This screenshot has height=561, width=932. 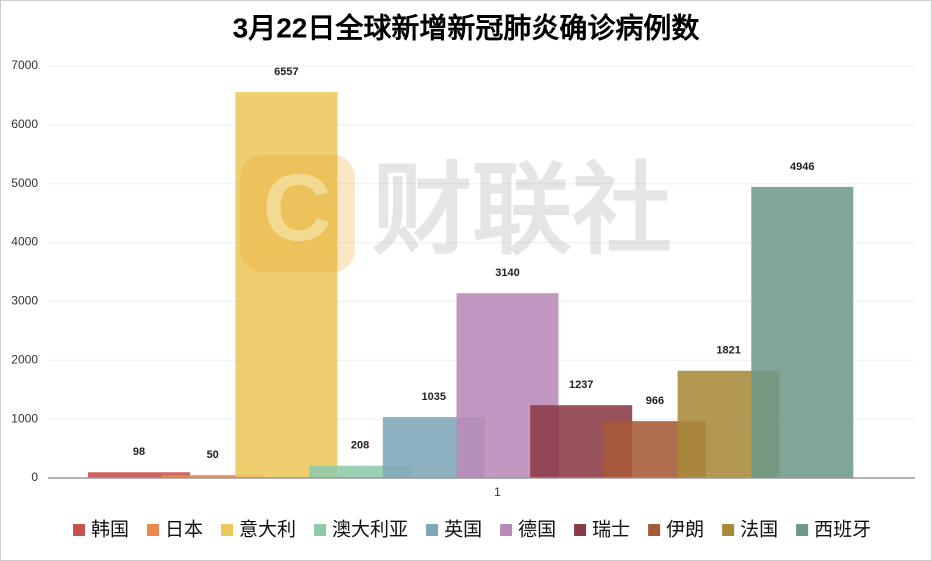 I want to click on value-label: 1821, so click(x=728, y=351).